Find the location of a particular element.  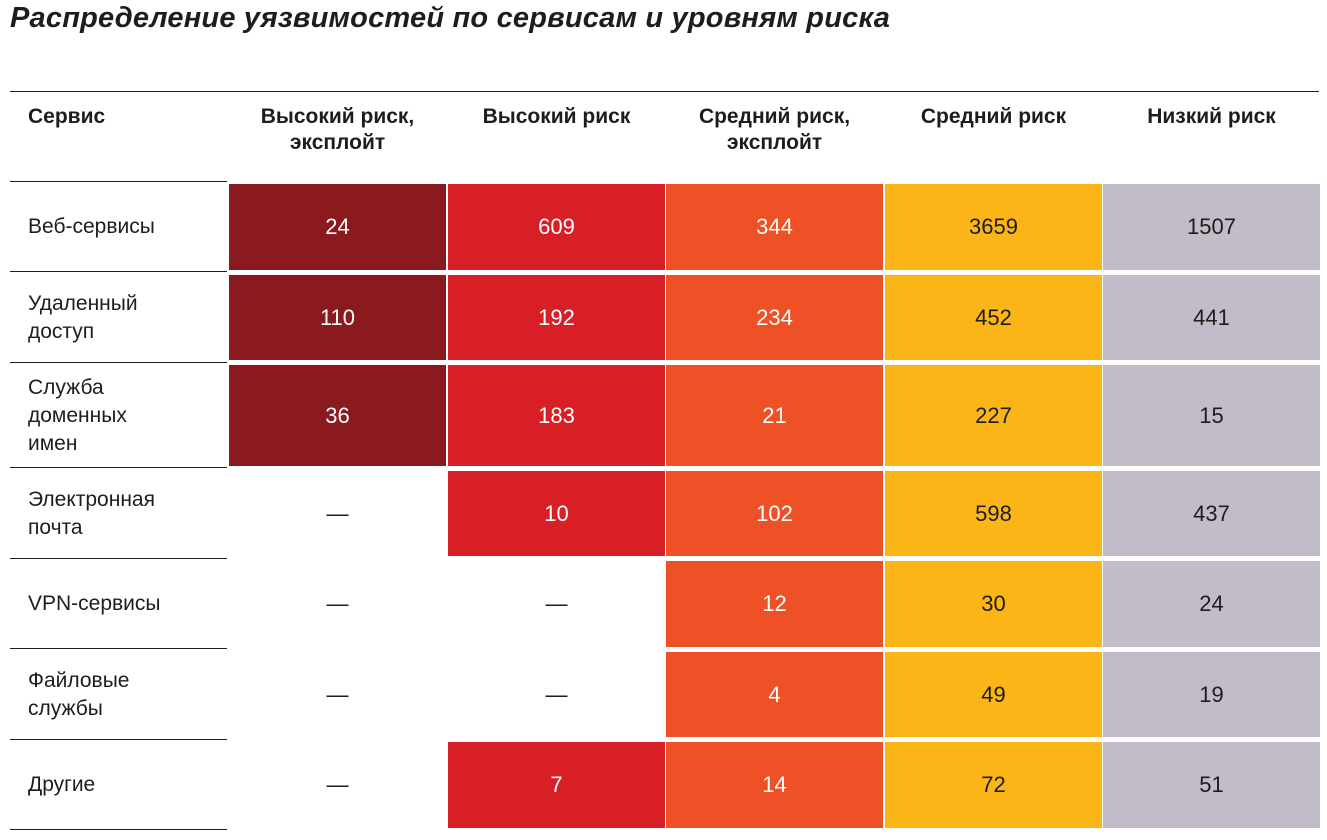

header-medium: Средний риск is located at coordinates (993, 117).